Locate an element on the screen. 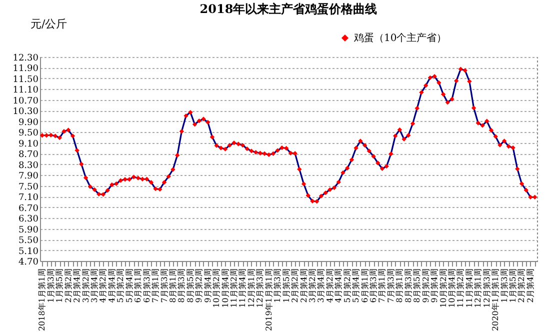  y-tick-label: 11.50 is located at coordinates (25, 79).